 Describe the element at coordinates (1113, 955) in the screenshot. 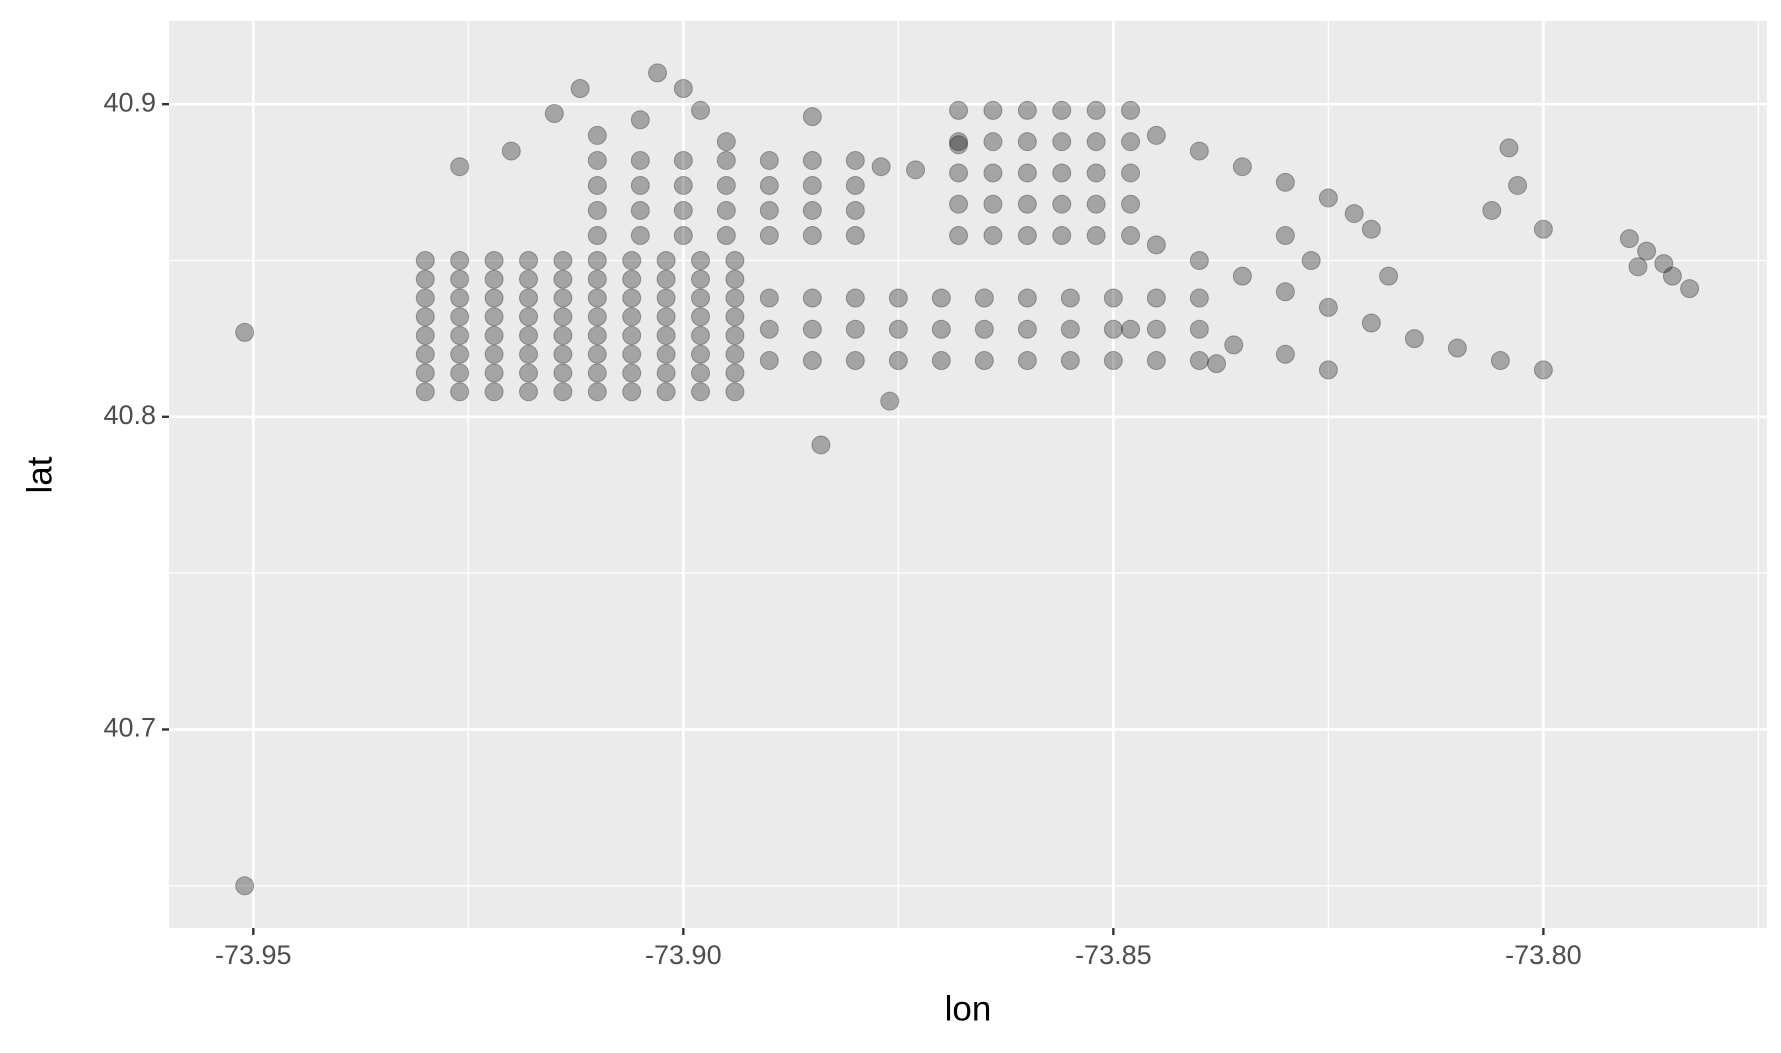

I see `x-tick-label: -73.85` at that location.